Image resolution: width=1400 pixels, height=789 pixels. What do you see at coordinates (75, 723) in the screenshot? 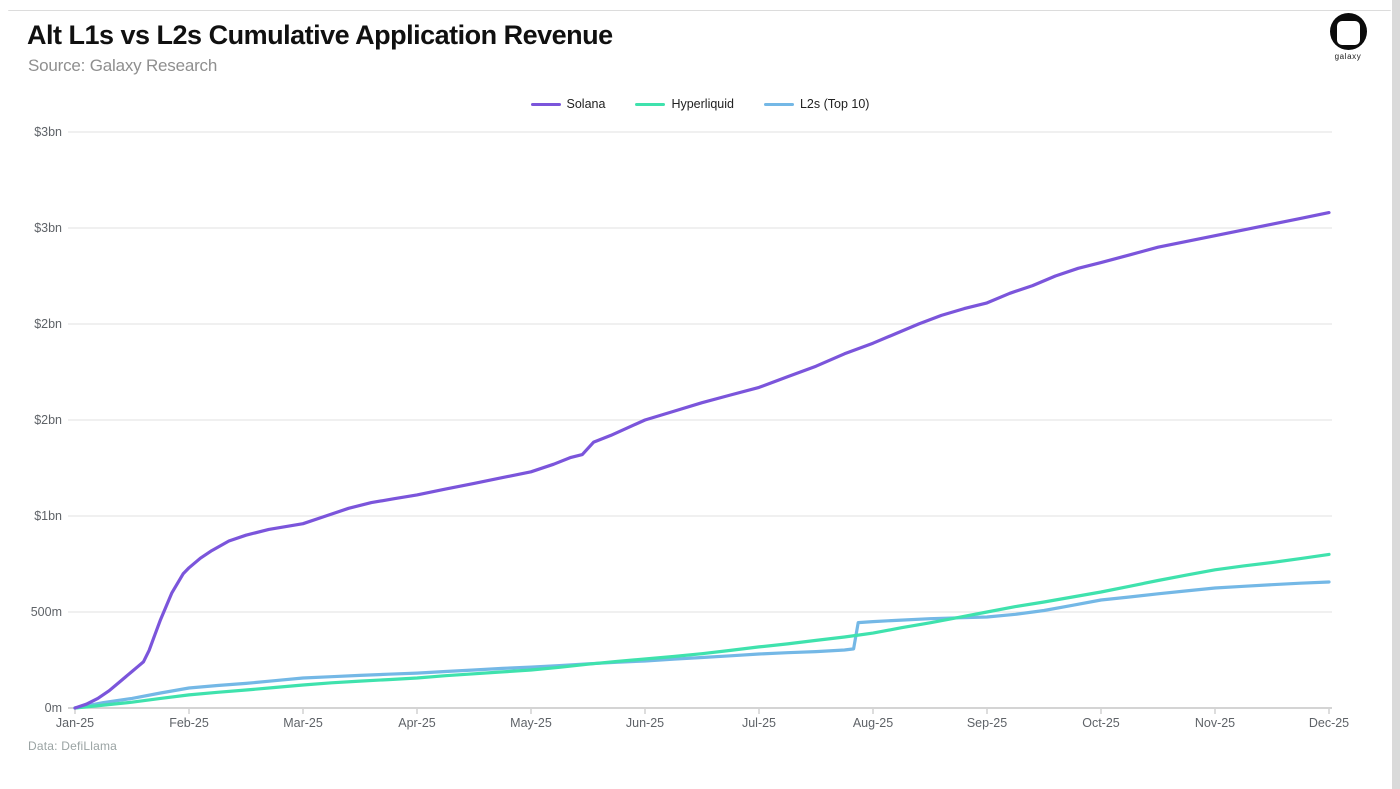
I see `x-tick-label: Jan-25` at bounding box center [75, 723].